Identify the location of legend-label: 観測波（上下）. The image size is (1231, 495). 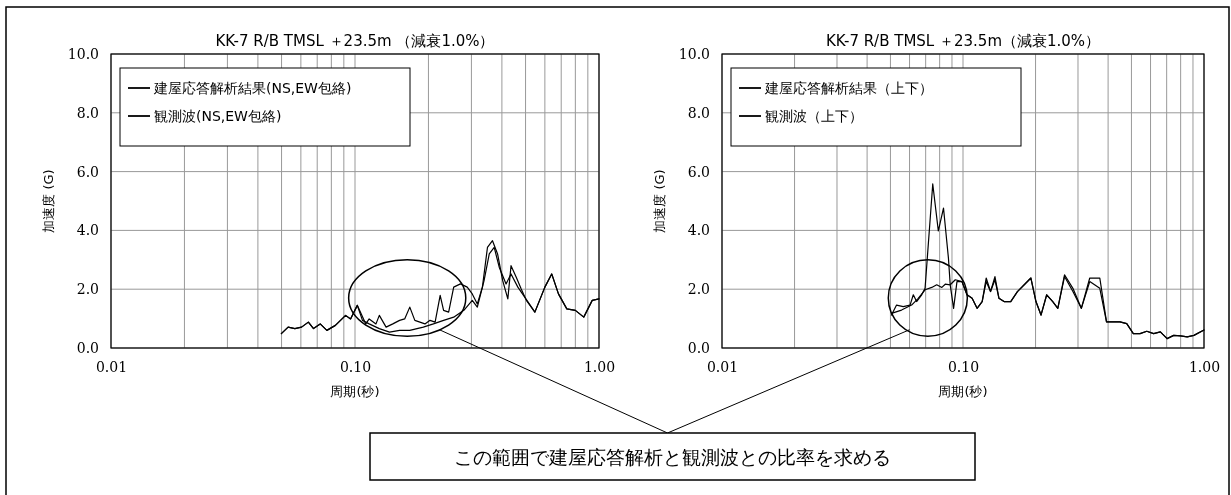
(814, 116).